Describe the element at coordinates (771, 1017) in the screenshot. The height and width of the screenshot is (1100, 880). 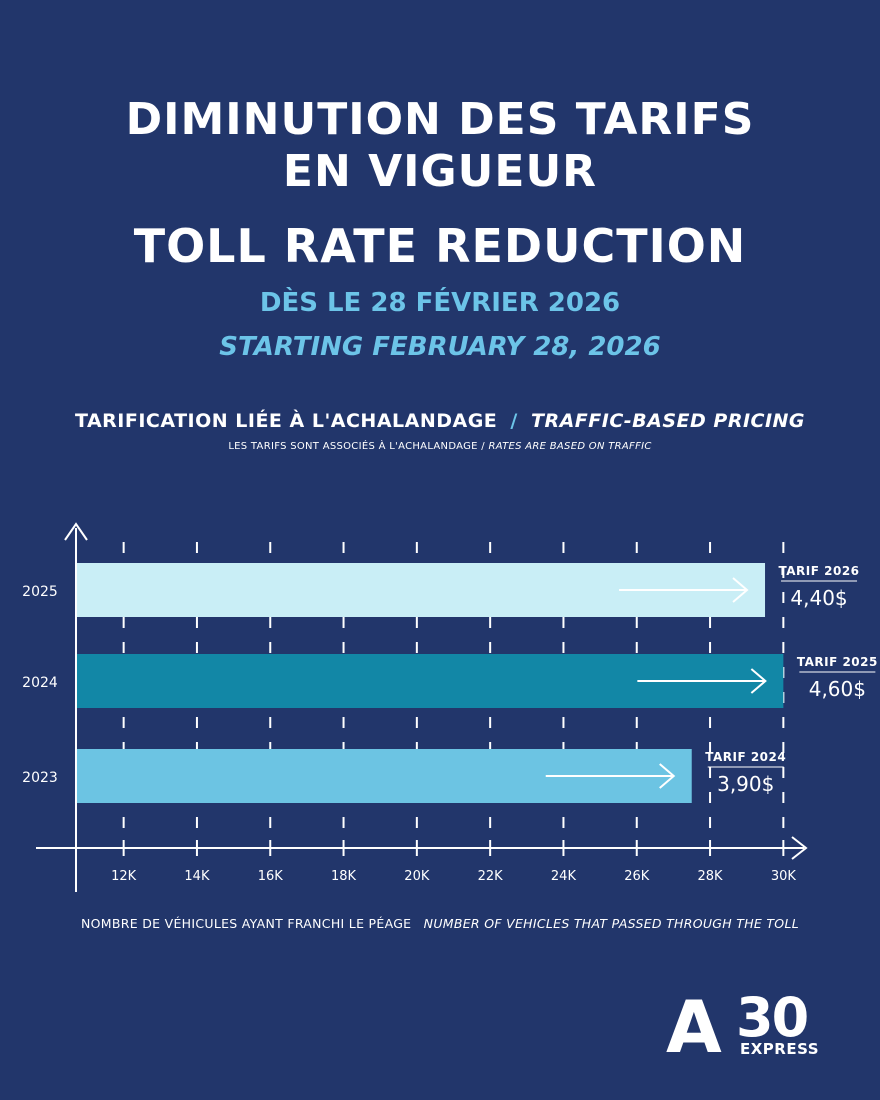
I see `logo-number: 30` at that location.